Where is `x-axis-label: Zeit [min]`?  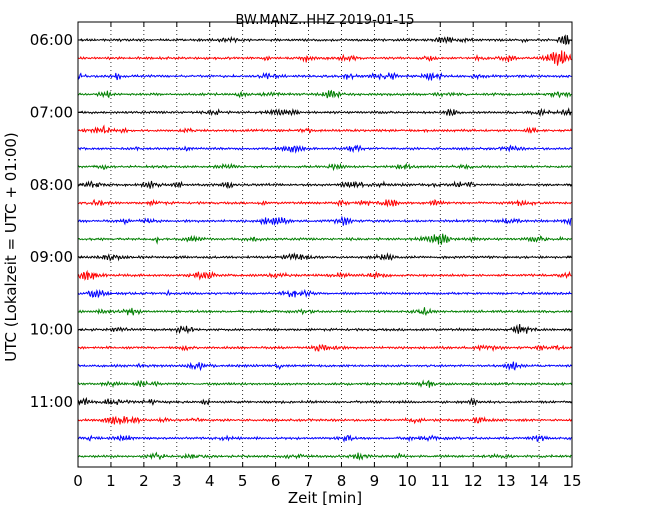
x-axis-label: Zeit [min] is located at coordinates (325, 498).